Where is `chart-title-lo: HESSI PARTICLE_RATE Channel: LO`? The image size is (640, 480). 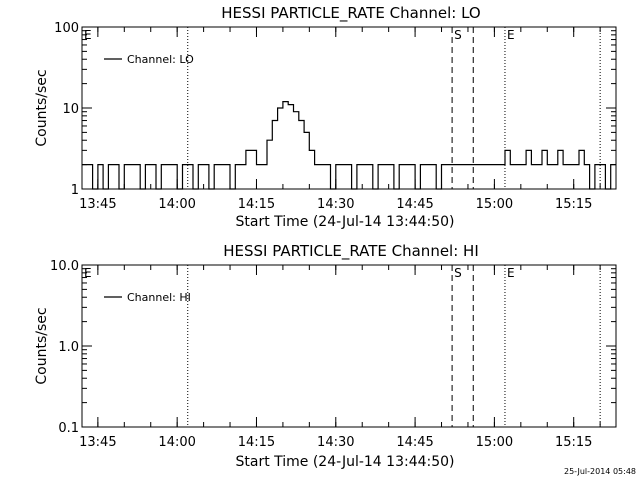 chart-title-lo: HESSI PARTICLE_RATE Channel: LO is located at coordinates (350, 13).